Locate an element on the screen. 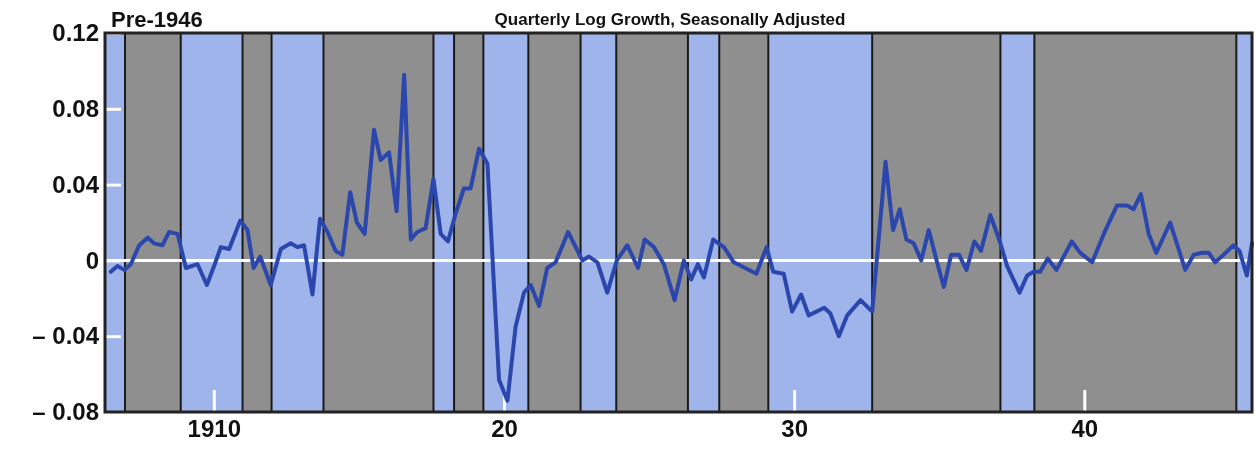  y-tick-label: 0.12 is located at coordinates (75, 33).